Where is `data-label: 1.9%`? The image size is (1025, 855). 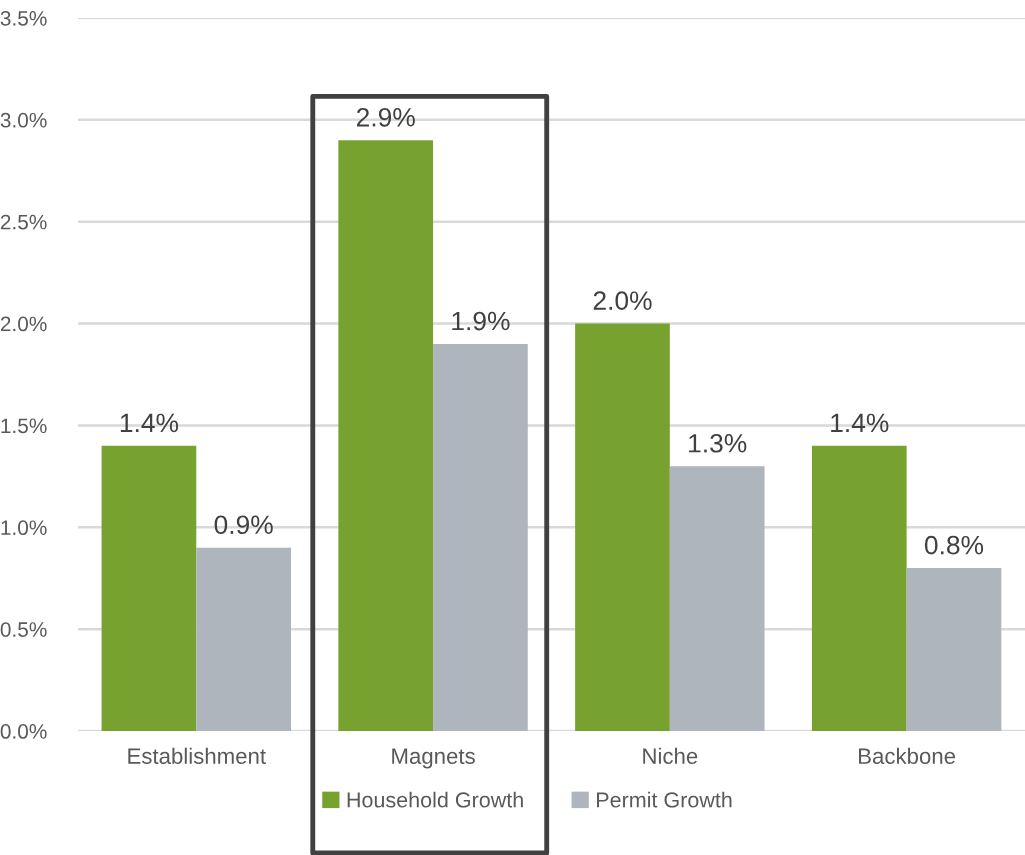
data-label: 1.9% is located at coordinates (481, 321).